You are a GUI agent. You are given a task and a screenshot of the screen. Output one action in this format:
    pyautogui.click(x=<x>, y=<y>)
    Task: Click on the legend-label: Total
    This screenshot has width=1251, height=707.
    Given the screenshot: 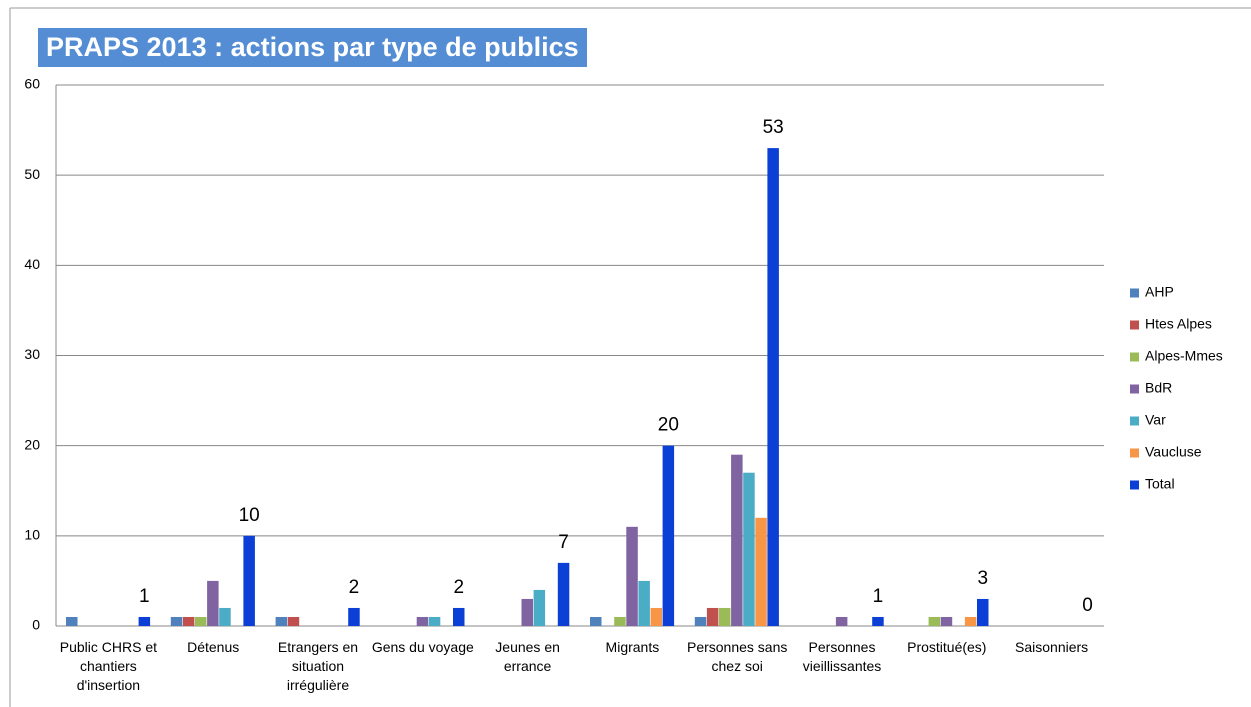 What is the action you would take?
    pyautogui.click(x=1160, y=484)
    